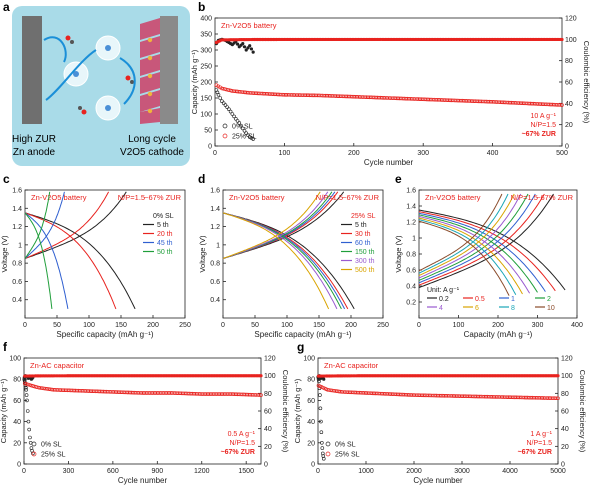  What do you see at coordinates (558, 471) in the screenshot?
I see `x-tick-label: 5000` at bounding box center [558, 471].